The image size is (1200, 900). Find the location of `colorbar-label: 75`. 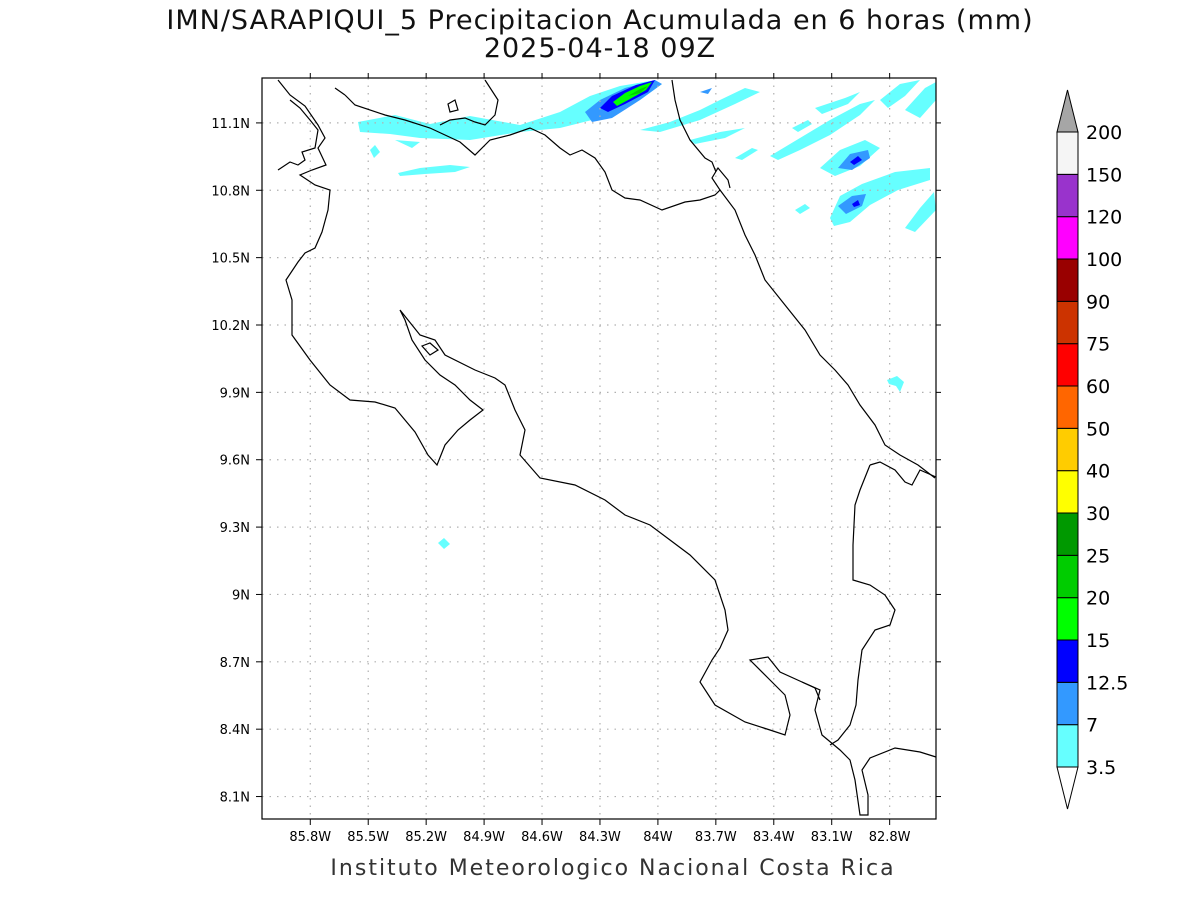

colorbar-label: 75 is located at coordinates (1098, 345).